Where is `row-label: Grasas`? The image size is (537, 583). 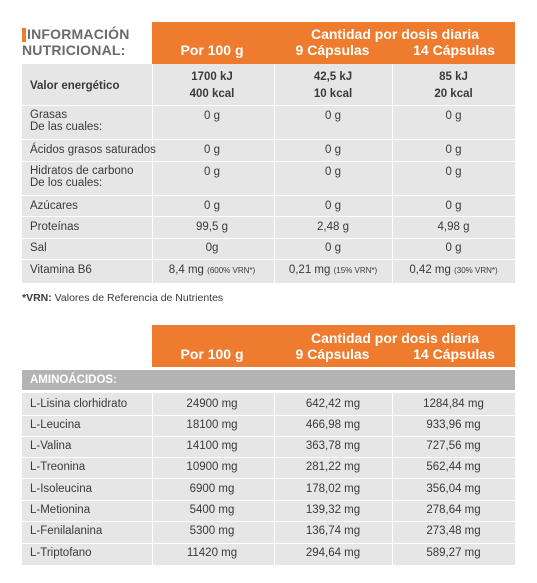
row-label: Grasas is located at coordinates (49, 115).